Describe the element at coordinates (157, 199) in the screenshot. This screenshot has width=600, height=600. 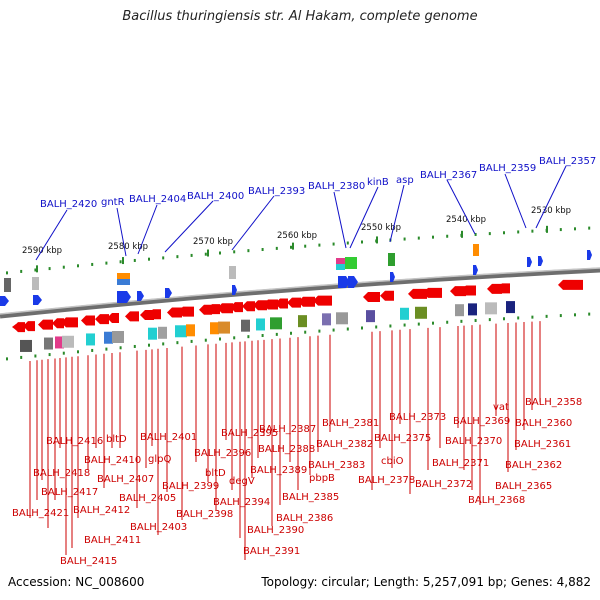
I see `gene-label: BALH_2404` at that location.